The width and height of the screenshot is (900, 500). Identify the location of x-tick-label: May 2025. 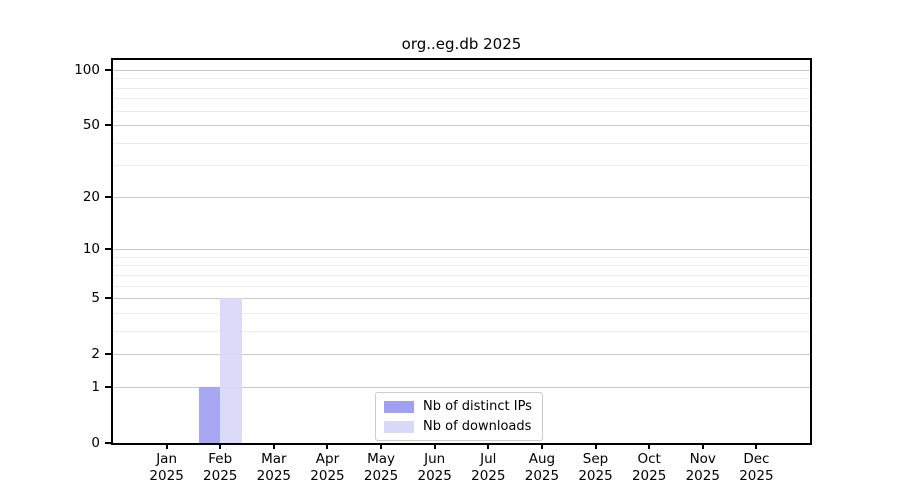
(381, 467).